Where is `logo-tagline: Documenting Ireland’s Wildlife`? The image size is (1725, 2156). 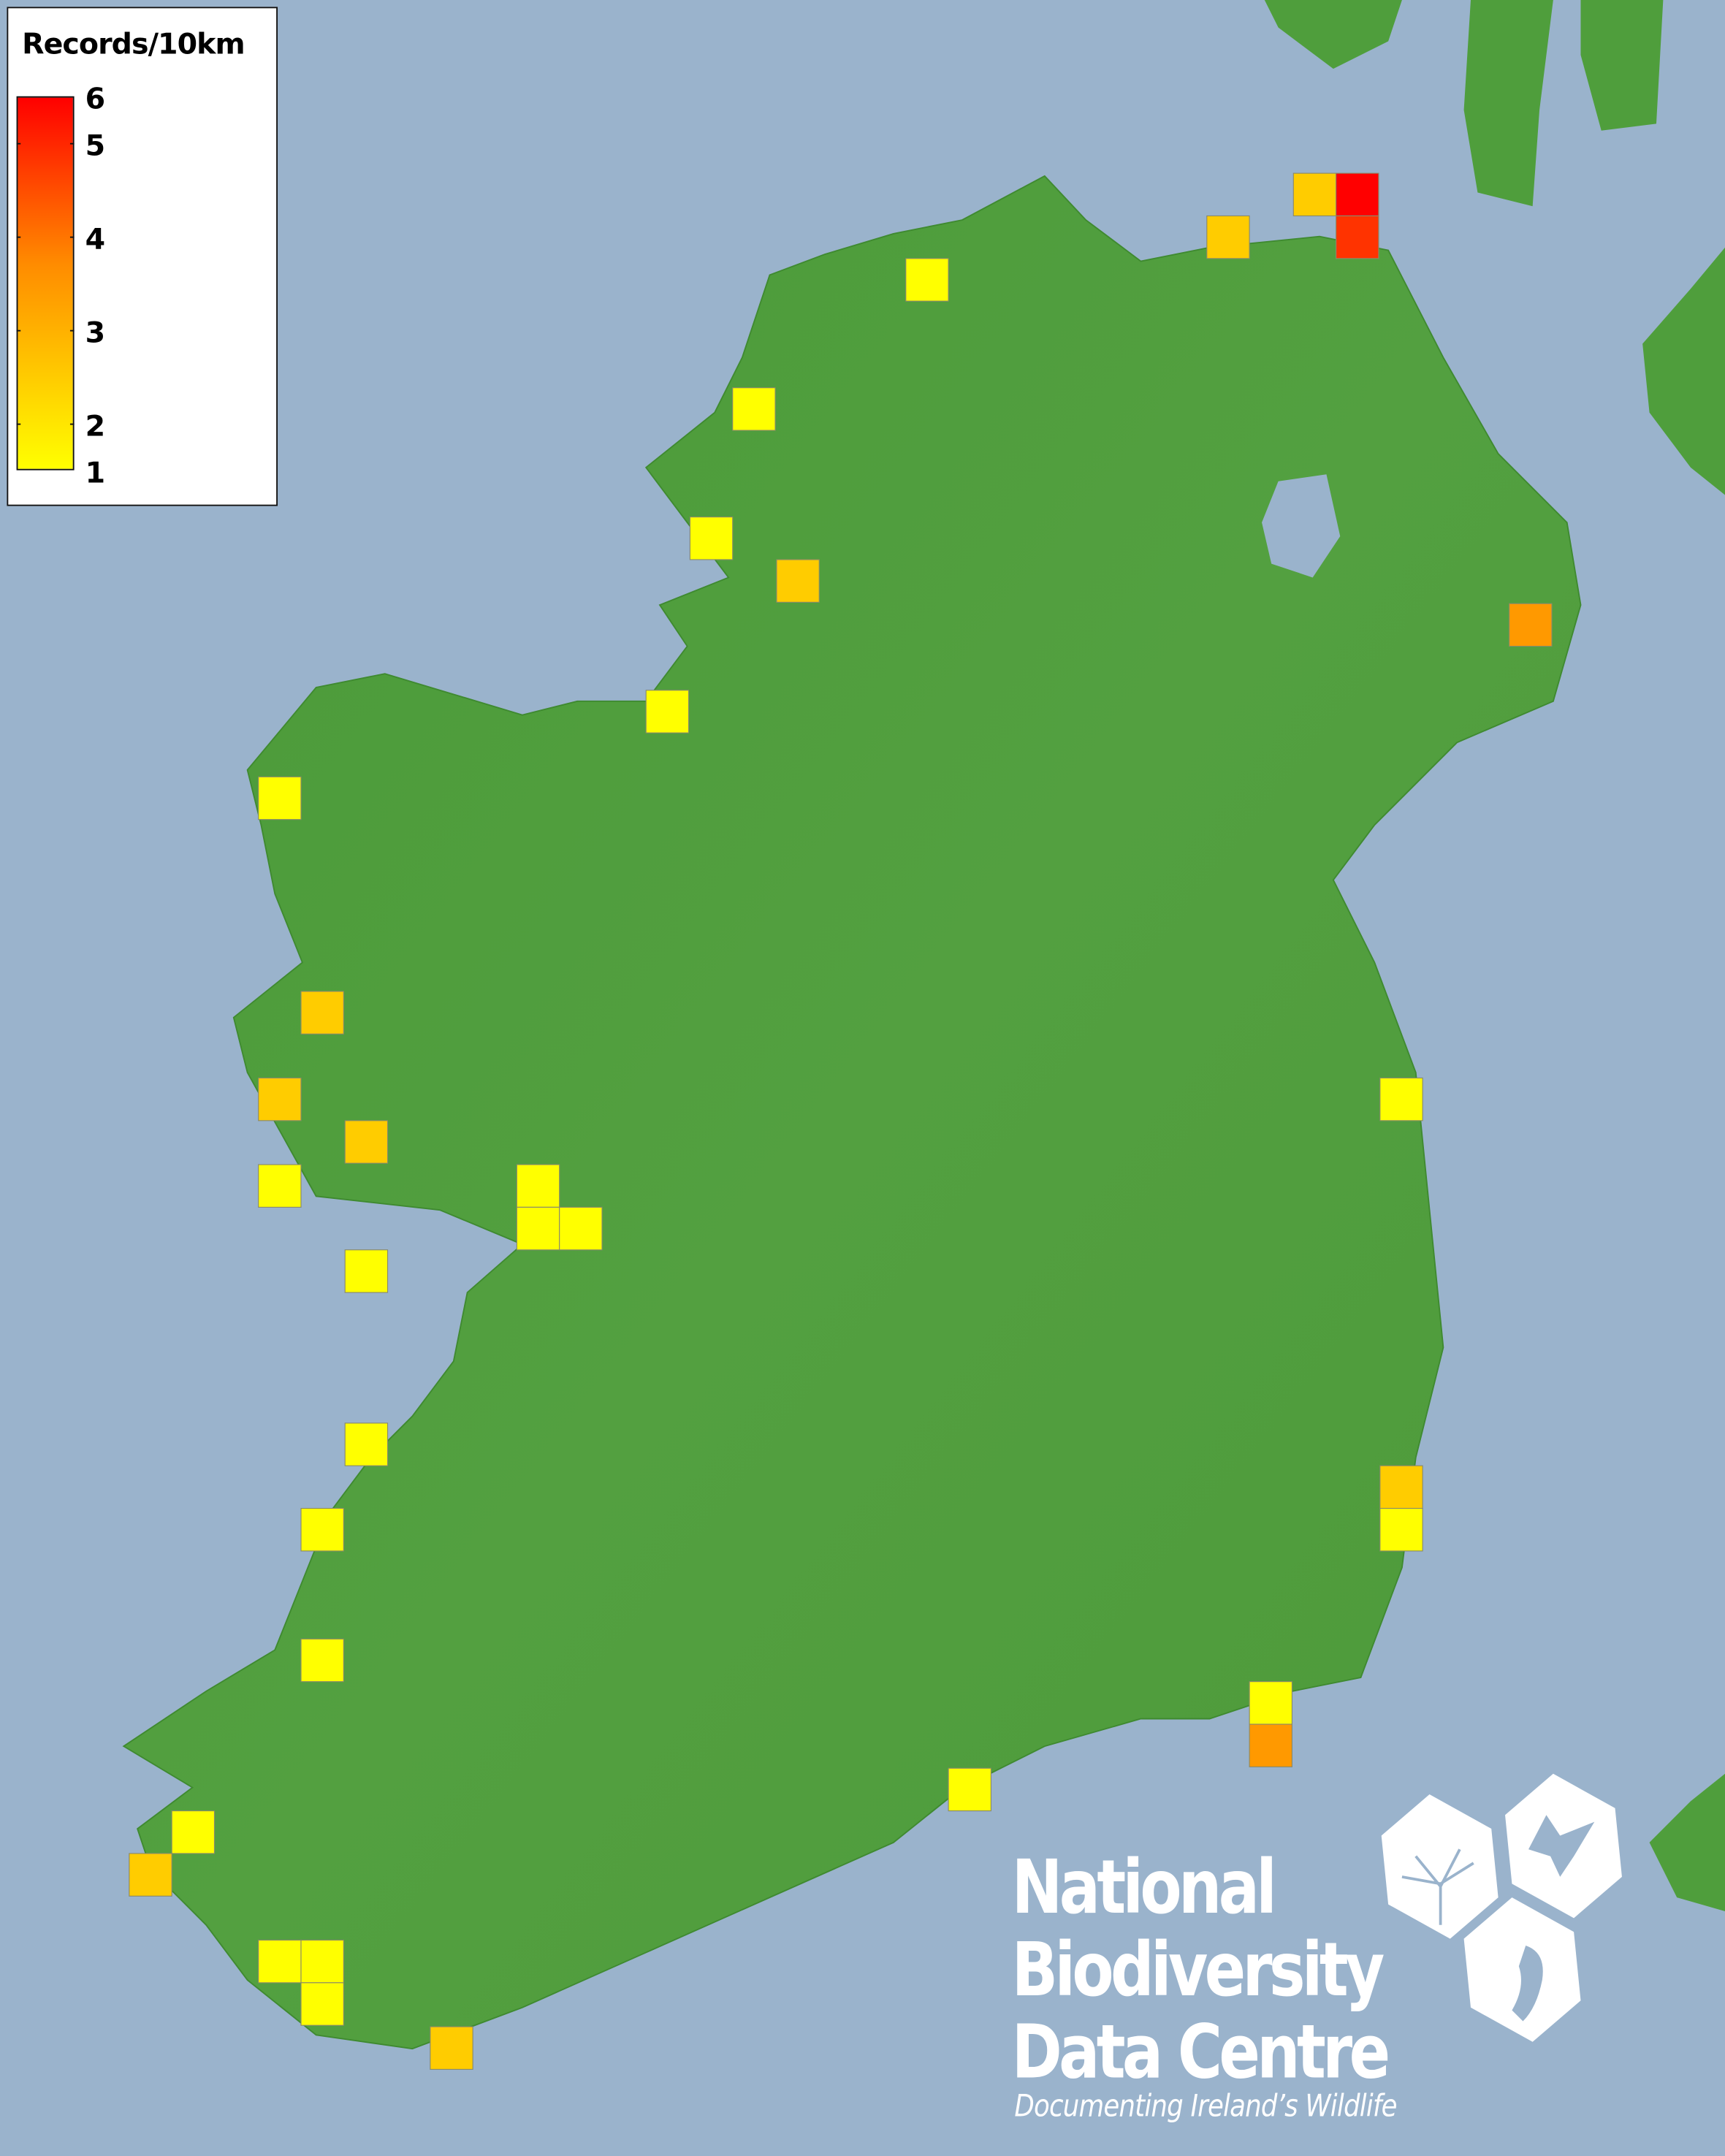
logo-tagline: Documenting Ireland’s Wildlife is located at coordinates (1206, 2107).